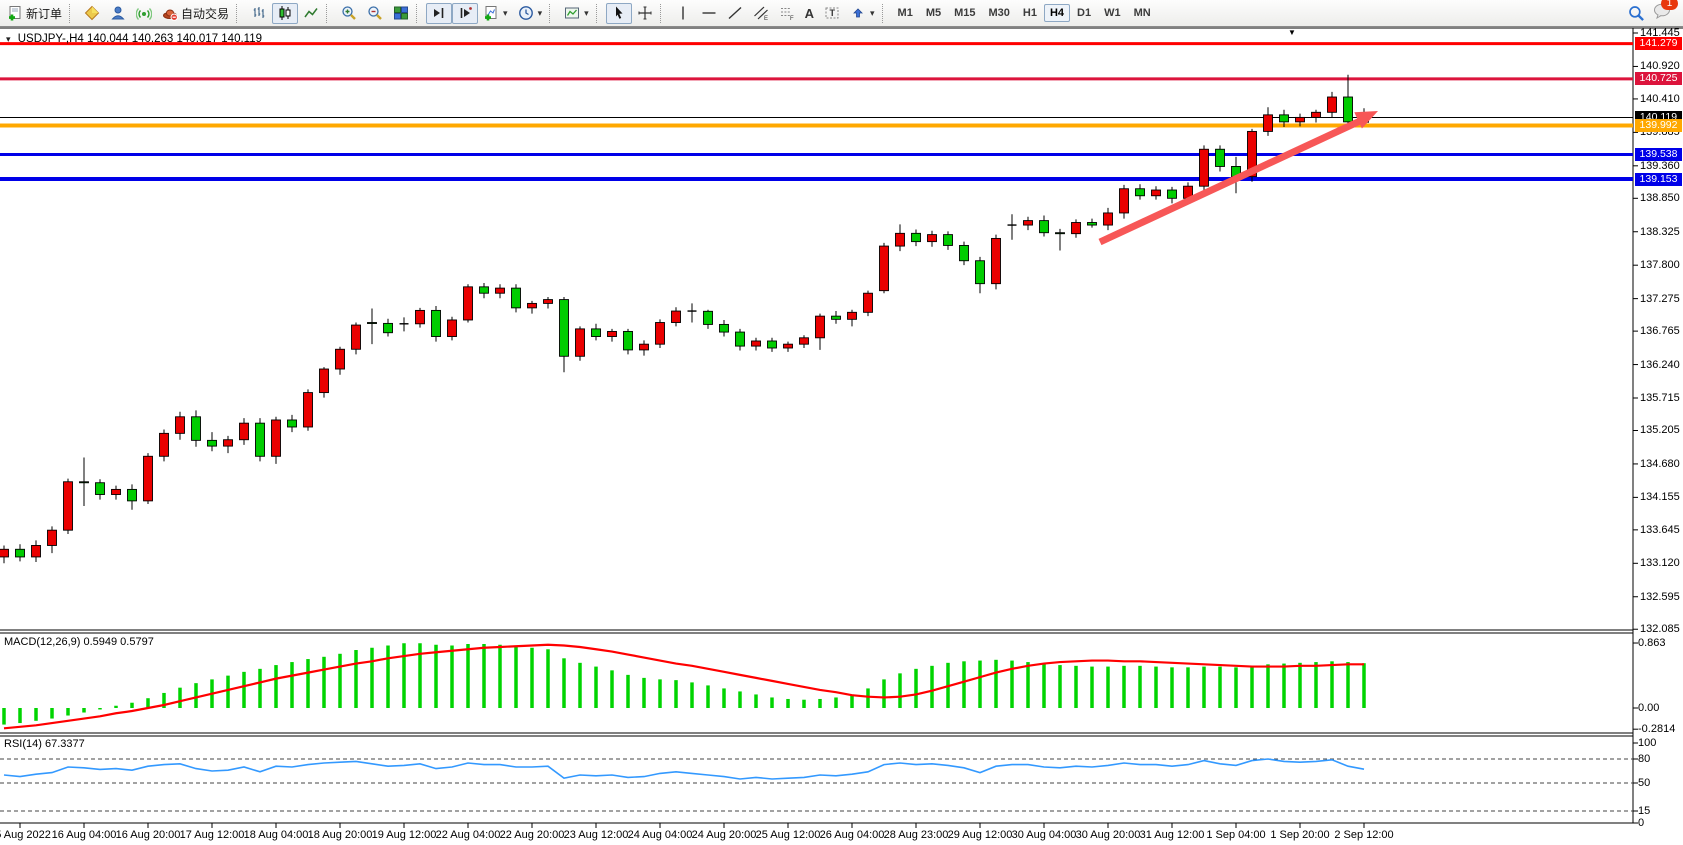  Describe the element at coordinates (1142, 13) in the screenshot. I see `timeframe-button-mn: MN` at that location.